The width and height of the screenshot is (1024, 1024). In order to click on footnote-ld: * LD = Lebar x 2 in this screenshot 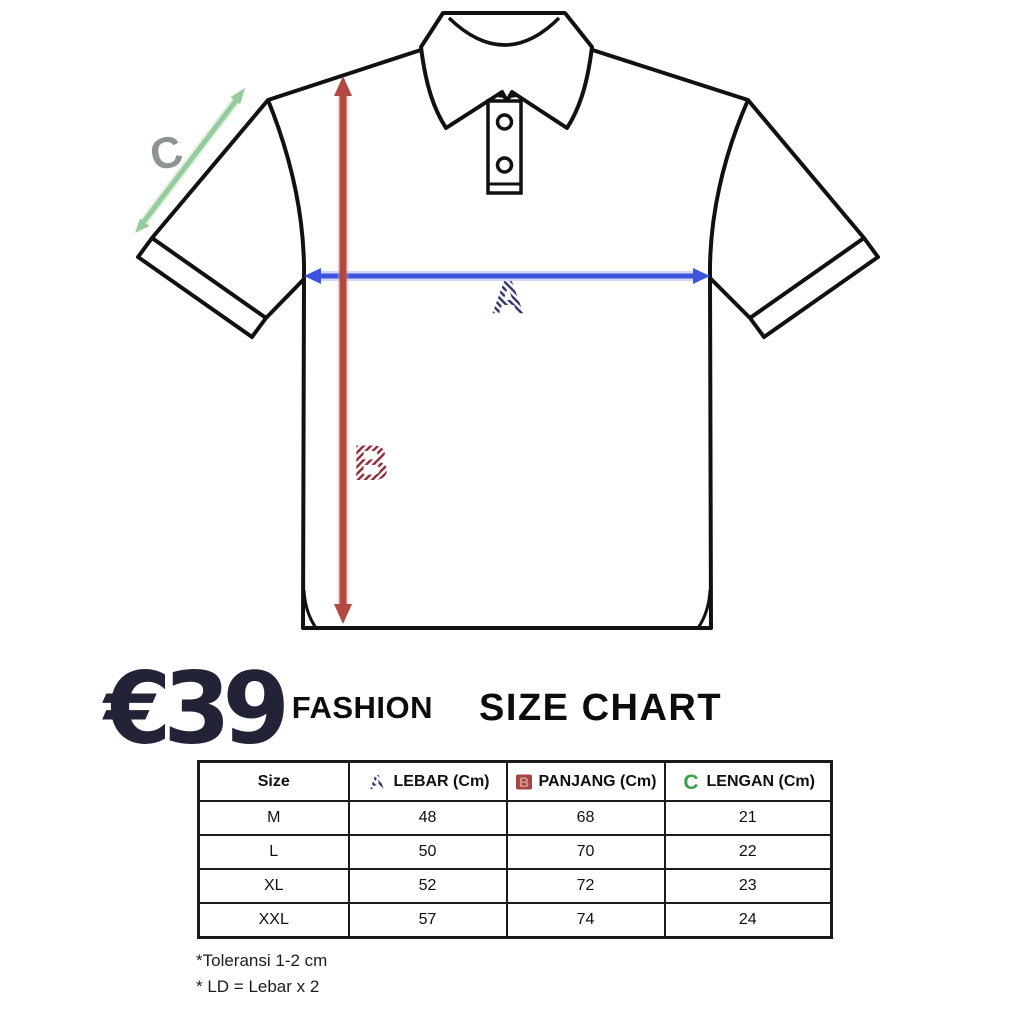, I will do `click(258, 987)`.